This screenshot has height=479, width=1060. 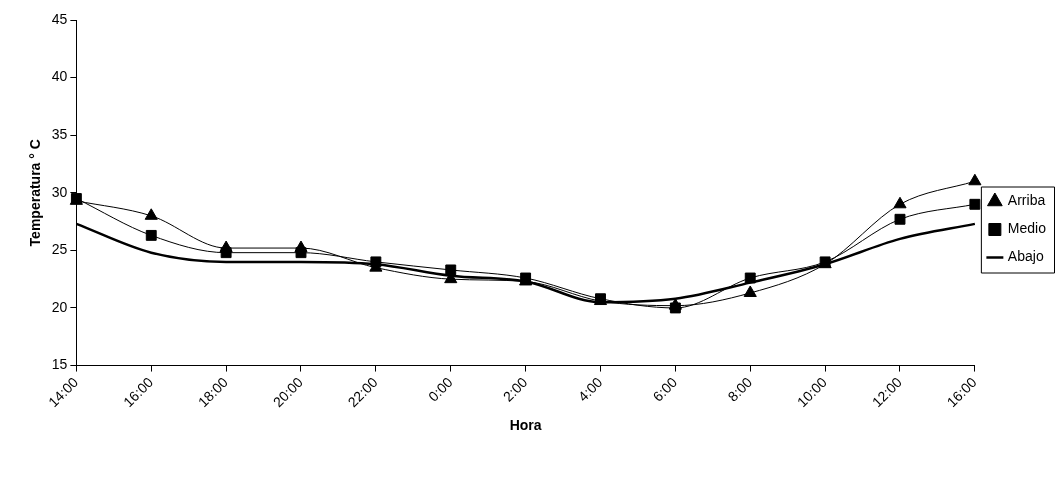 What do you see at coordinates (59, 134) in the screenshot?
I see `y-tick-label: 35` at bounding box center [59, 134].